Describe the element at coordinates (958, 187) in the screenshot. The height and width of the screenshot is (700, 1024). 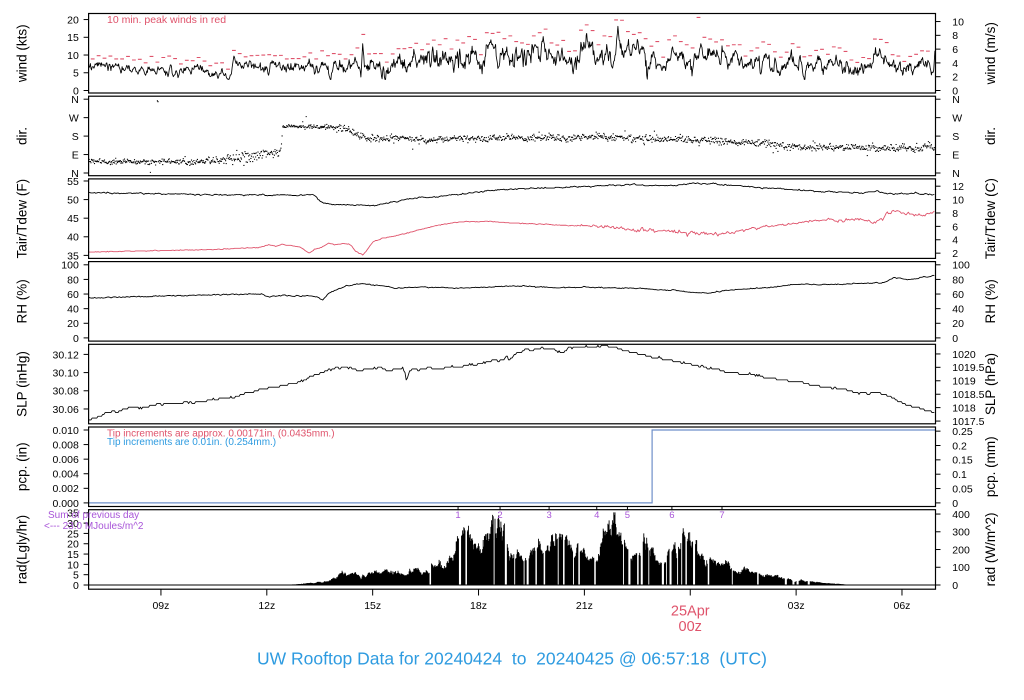
I see `tick-label-right-tair-12: 12` at that location.